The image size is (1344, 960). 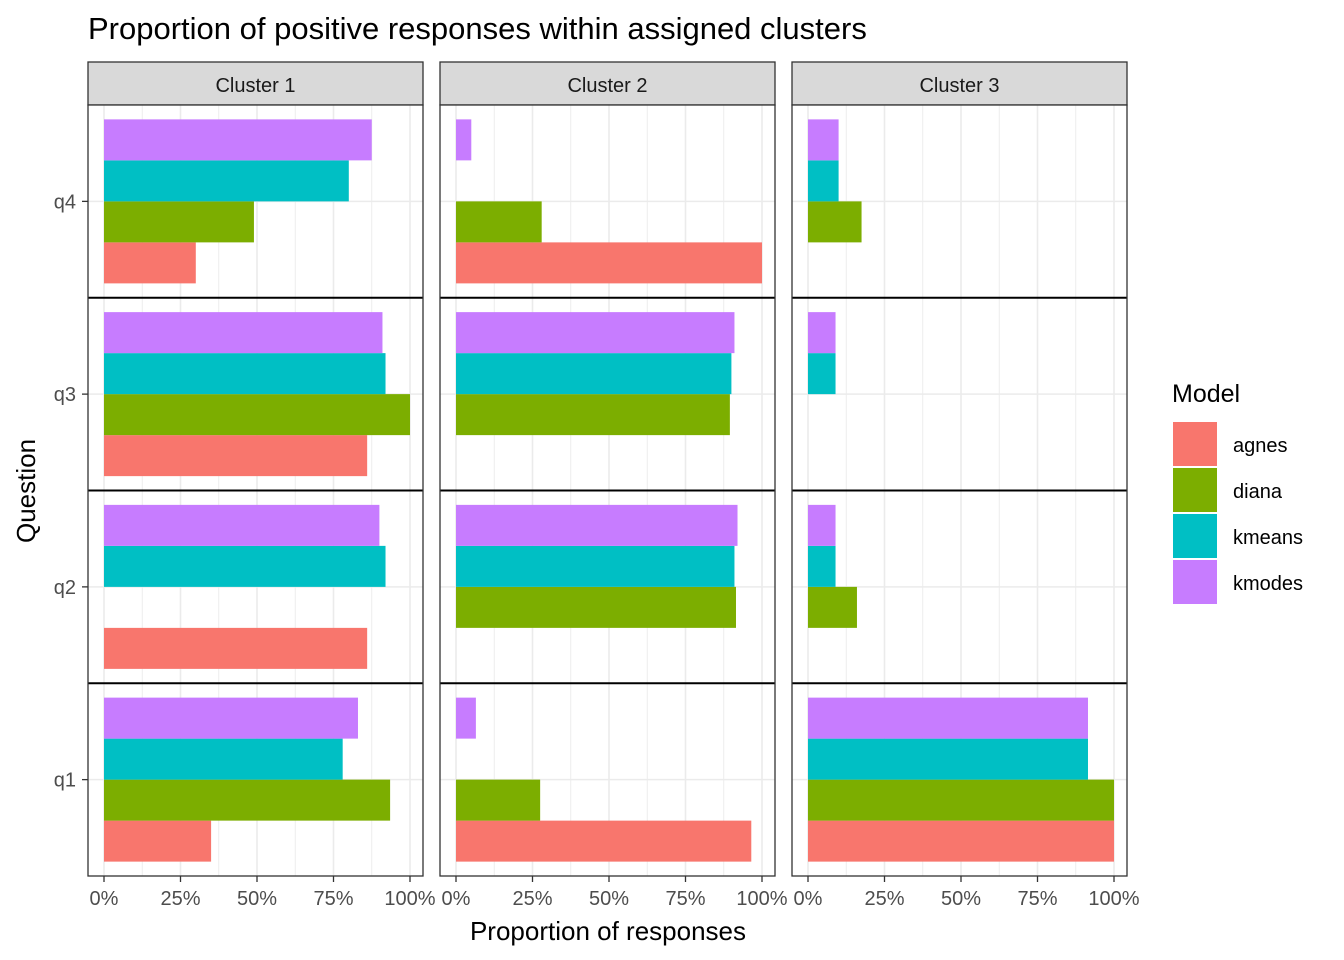 What do you see at coordinates (608, 931) in the screenshot?
I see `x-axis-title: Proportion of responses` at bounding box center [608, 931].